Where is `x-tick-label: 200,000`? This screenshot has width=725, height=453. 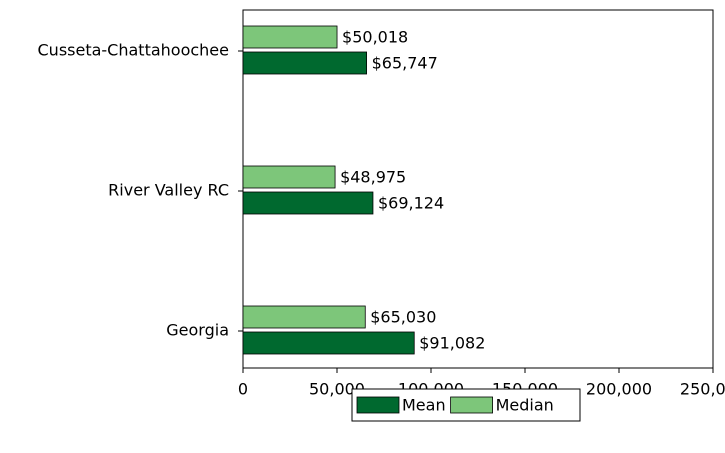
x-tick-label: 200,000 is located at coordinates (619, 389).